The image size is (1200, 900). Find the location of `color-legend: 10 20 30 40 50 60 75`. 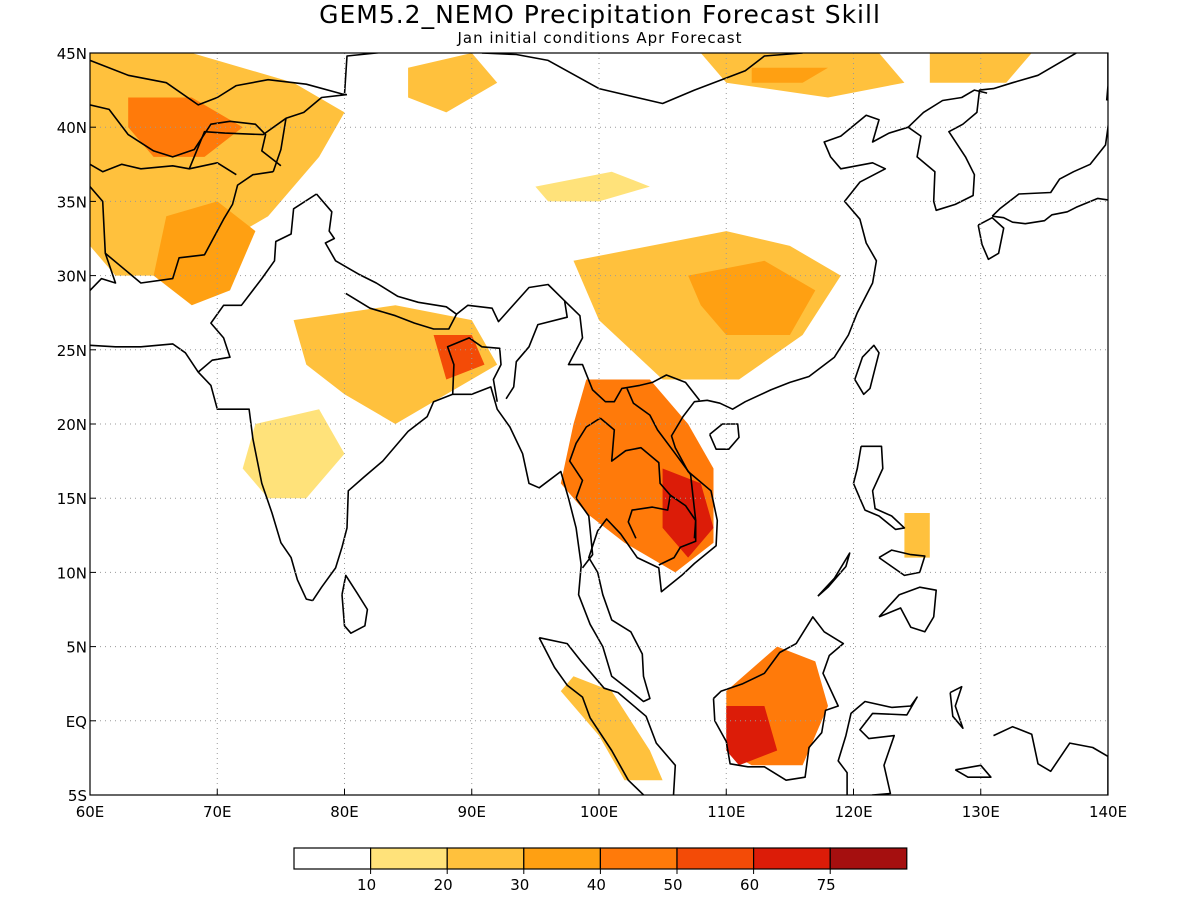

color-legend: 10 20 30 40 50 60 75 is located at coordinates (600, 870).